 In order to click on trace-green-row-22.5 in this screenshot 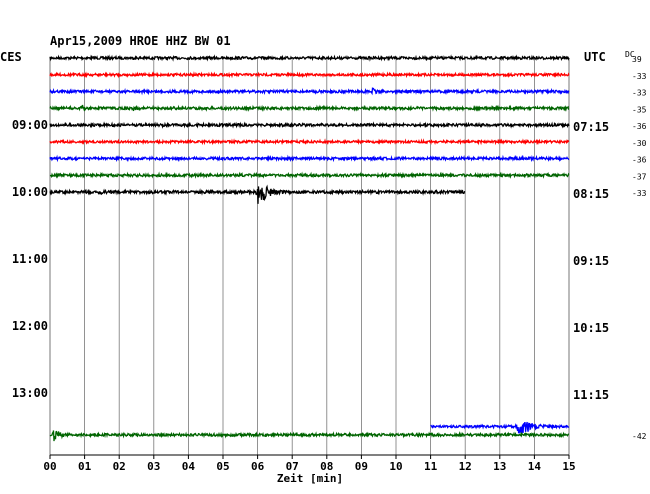, I will do `click(309, 436)`.